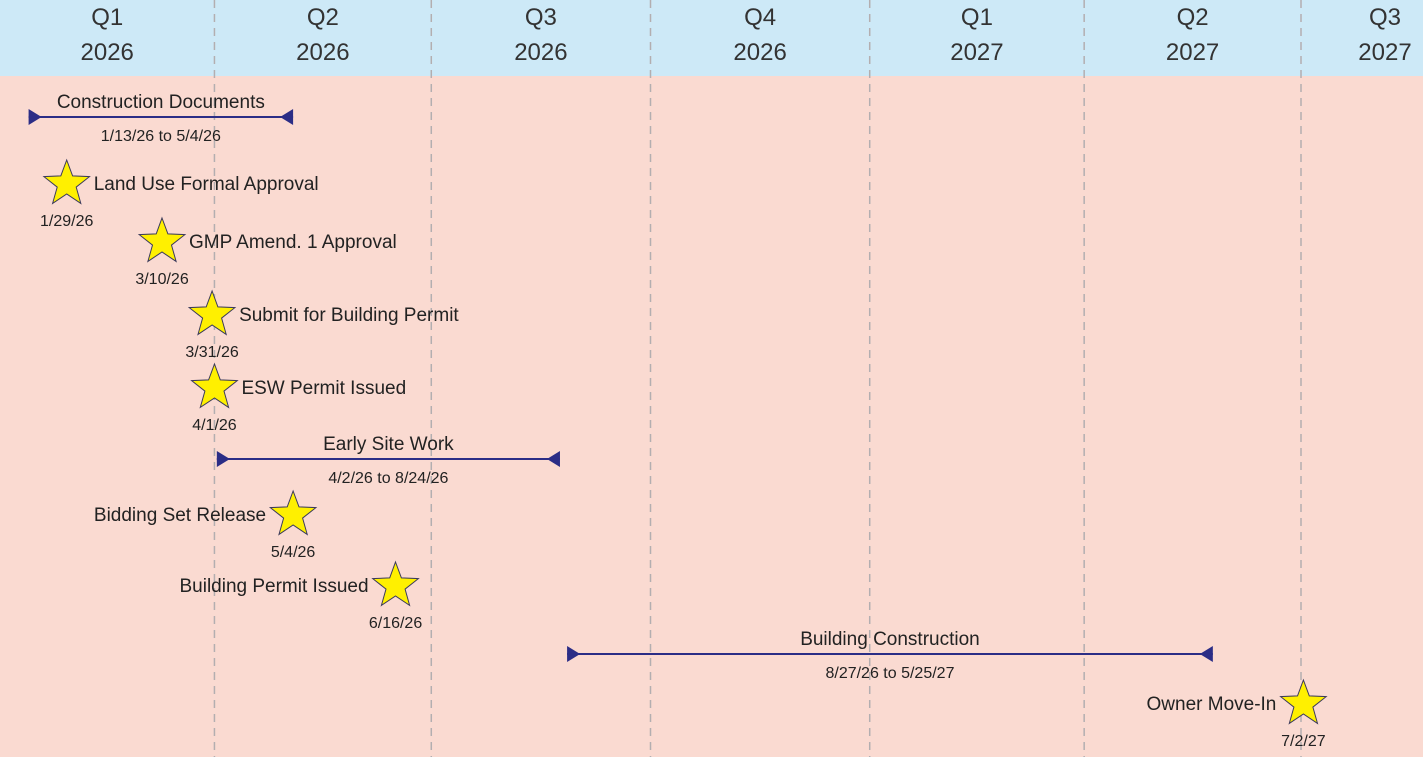 The width and height of the screenshot is (1423, 757). I want to click on milestone-date: 4/1/26, so click(214, 425).